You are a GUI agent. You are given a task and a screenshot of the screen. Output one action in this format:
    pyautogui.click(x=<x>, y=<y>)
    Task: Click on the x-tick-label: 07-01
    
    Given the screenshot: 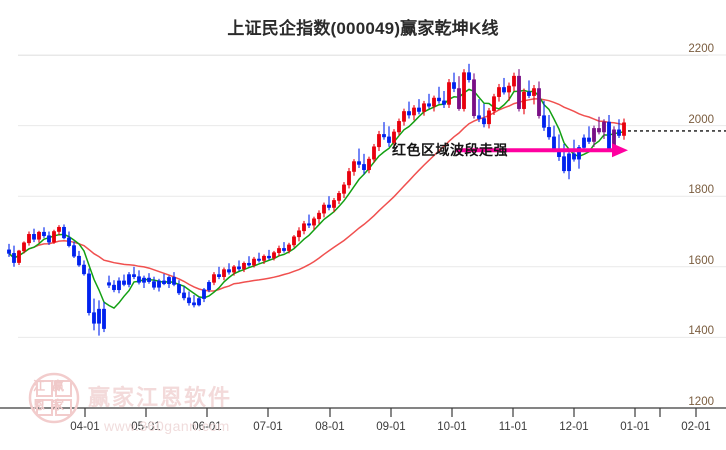 What is the action you would take?
    pyautogui.click(x=268, y=427)
    